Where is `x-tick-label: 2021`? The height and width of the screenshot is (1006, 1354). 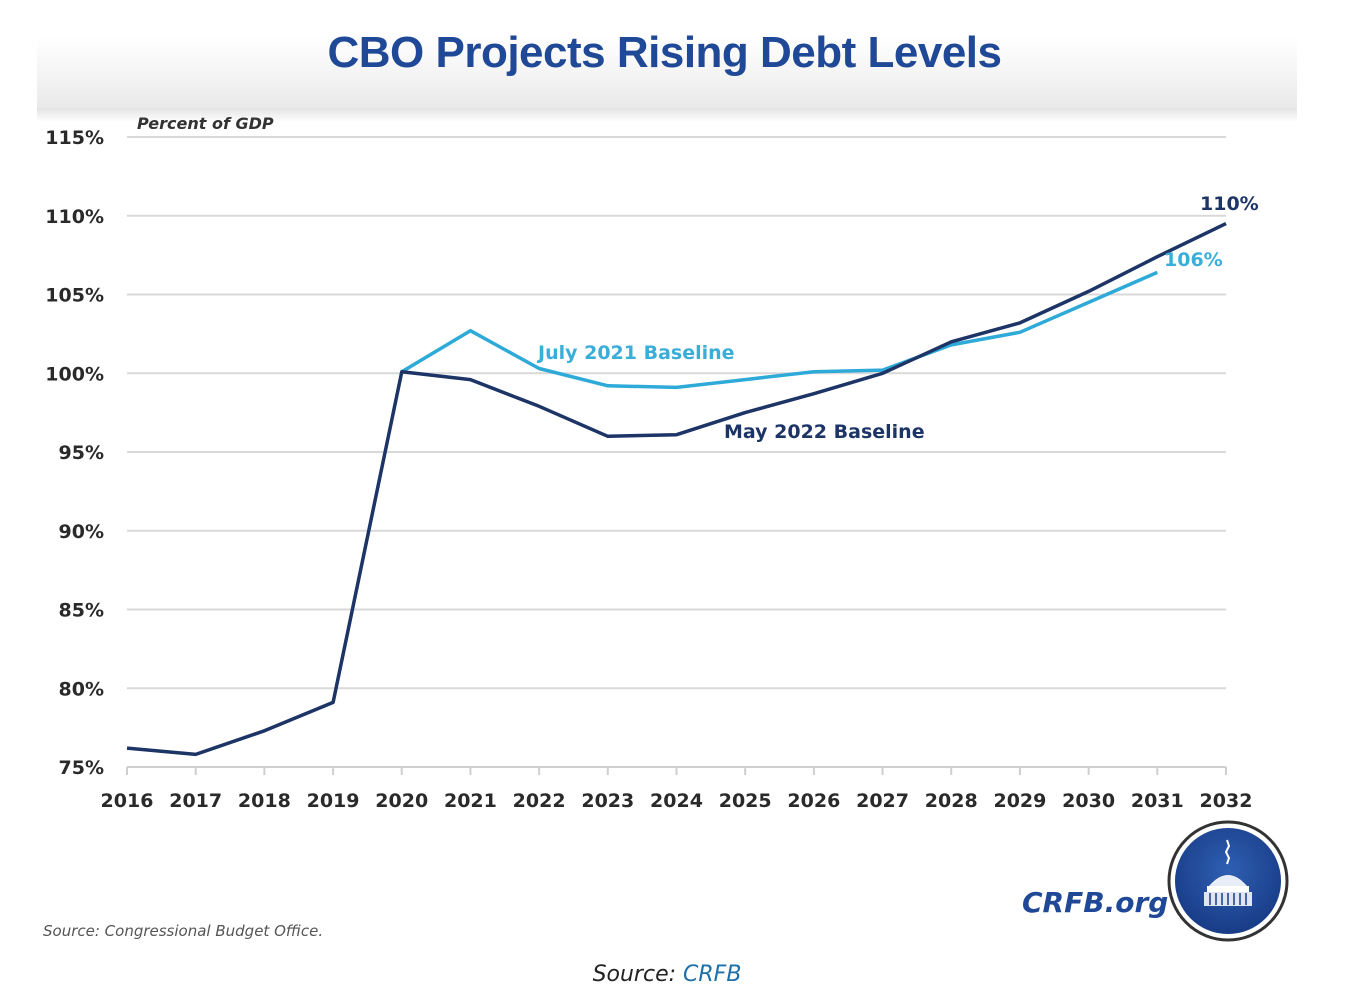
x-tick-label: 2021 is located at coordinates (470, 801).